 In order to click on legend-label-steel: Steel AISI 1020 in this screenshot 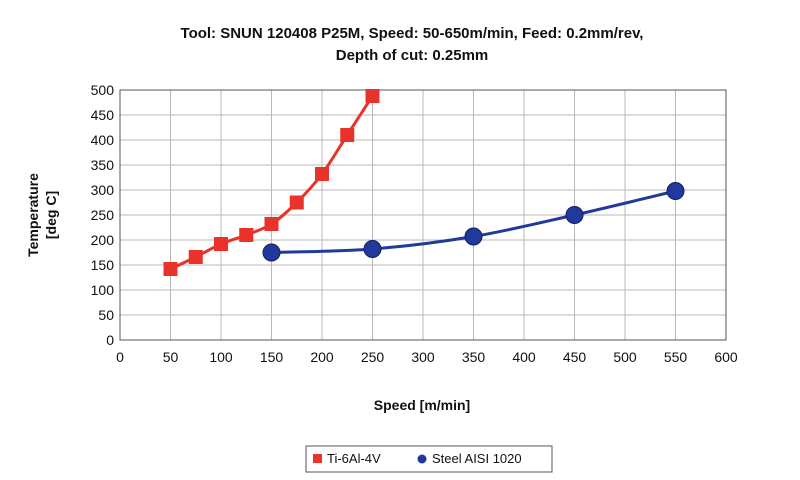, I will do `click(477, 458)`.